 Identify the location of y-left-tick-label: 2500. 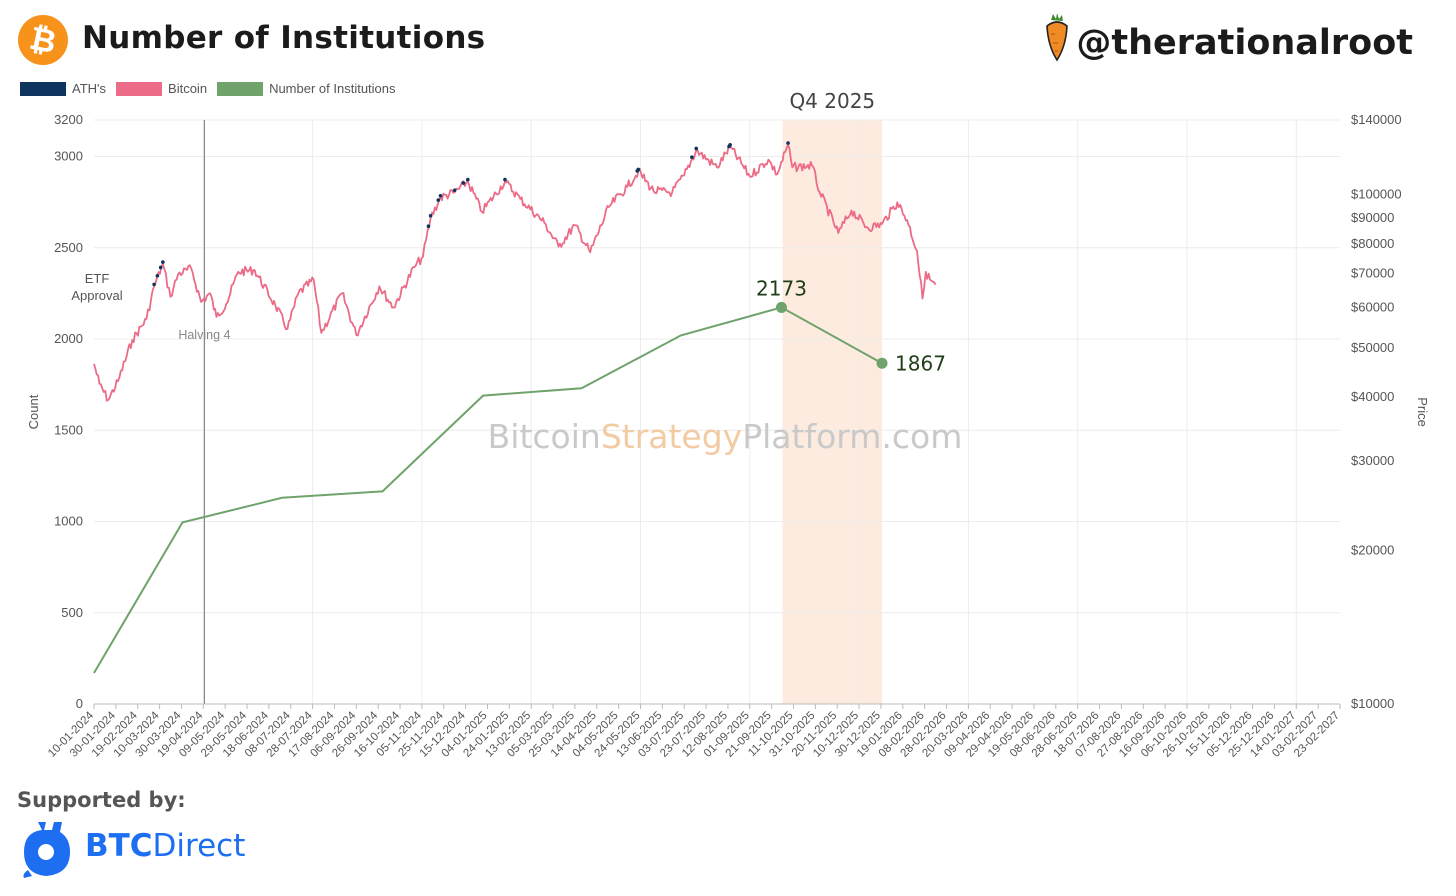
(68, 247).